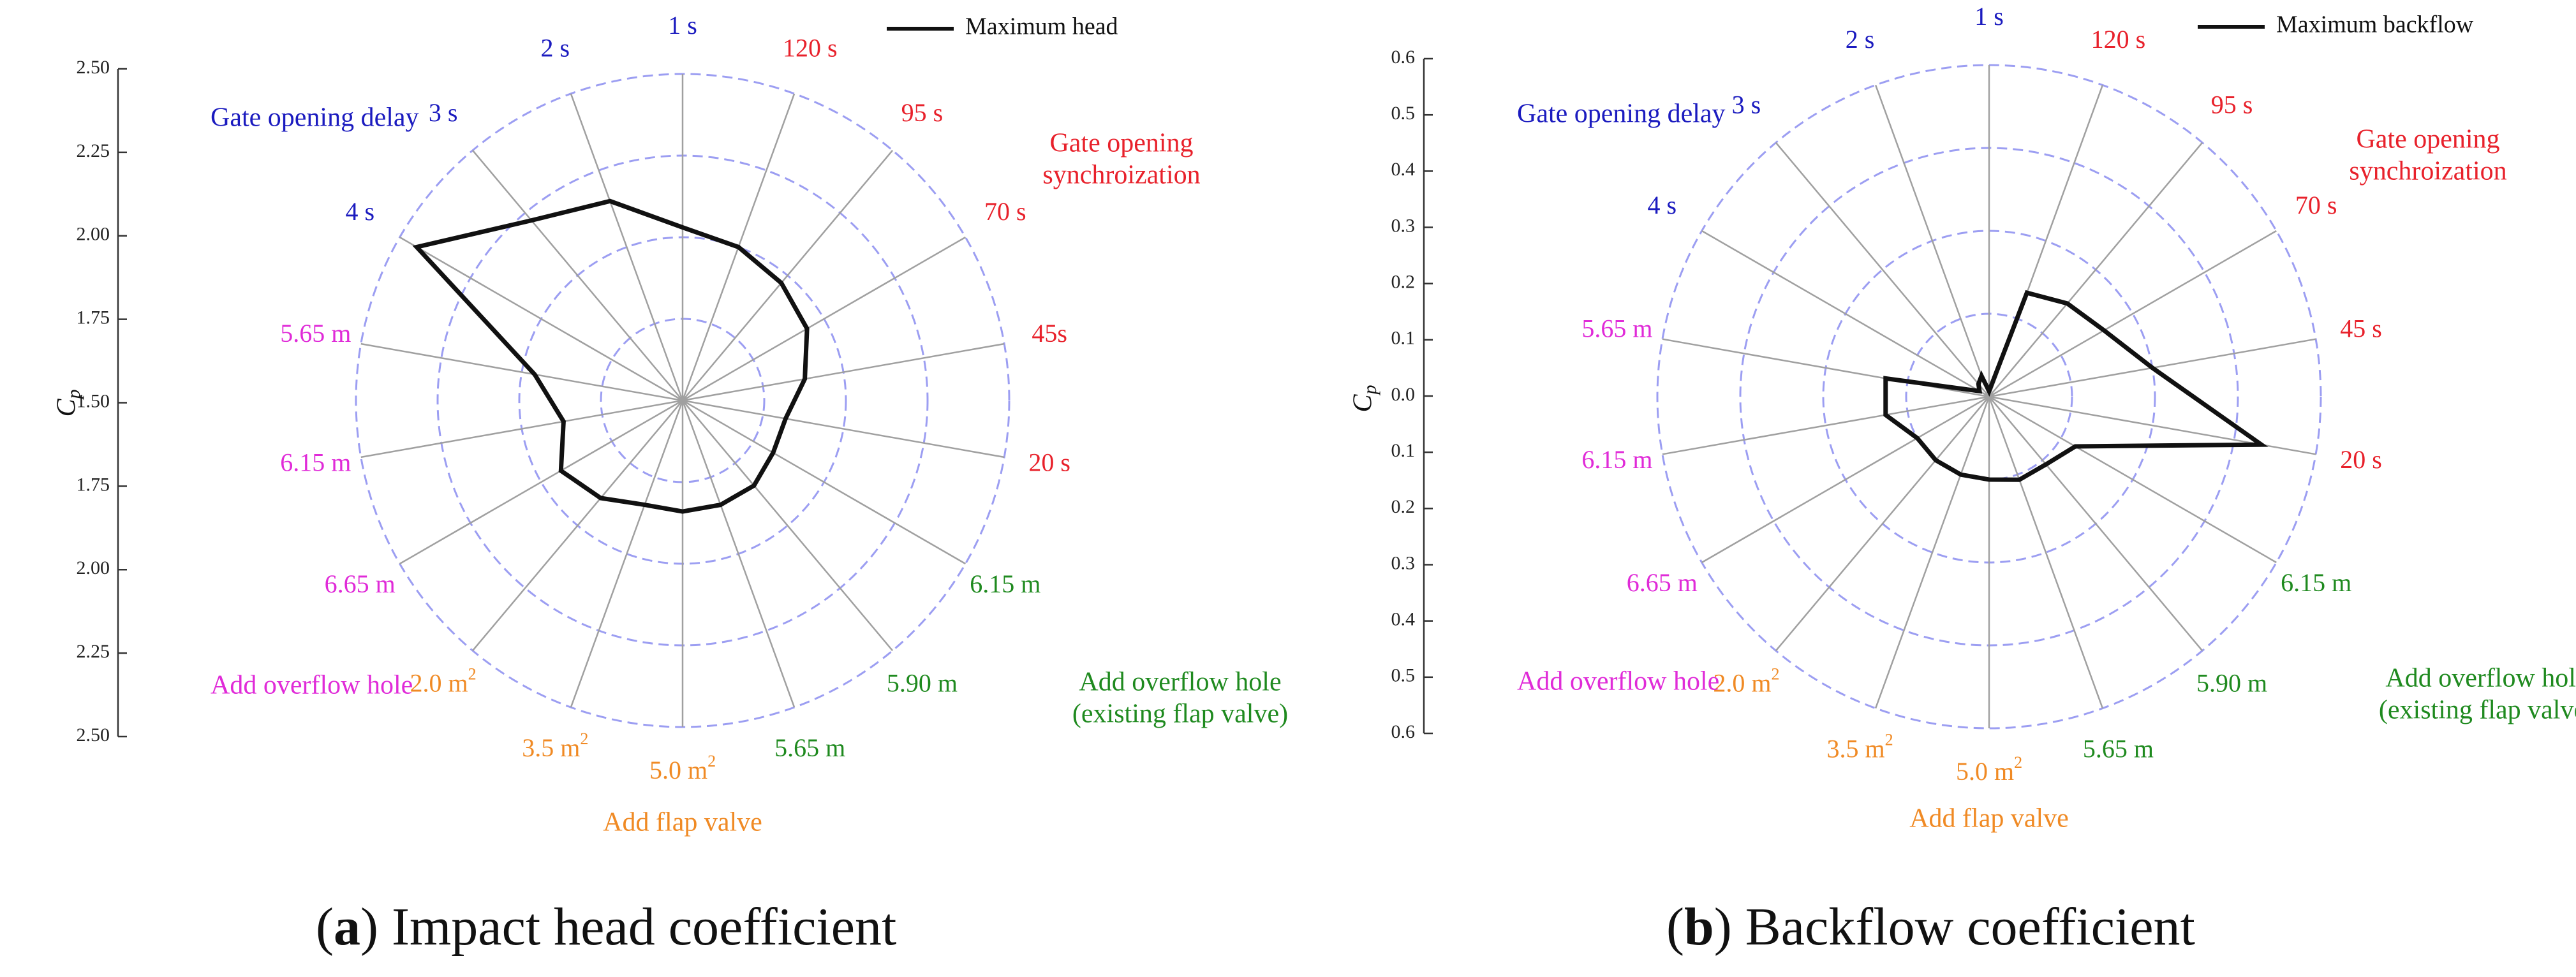 This screenshot has width=2576, height=977. I want to click on y-tick-label: 0.2, so click(1403, 506).